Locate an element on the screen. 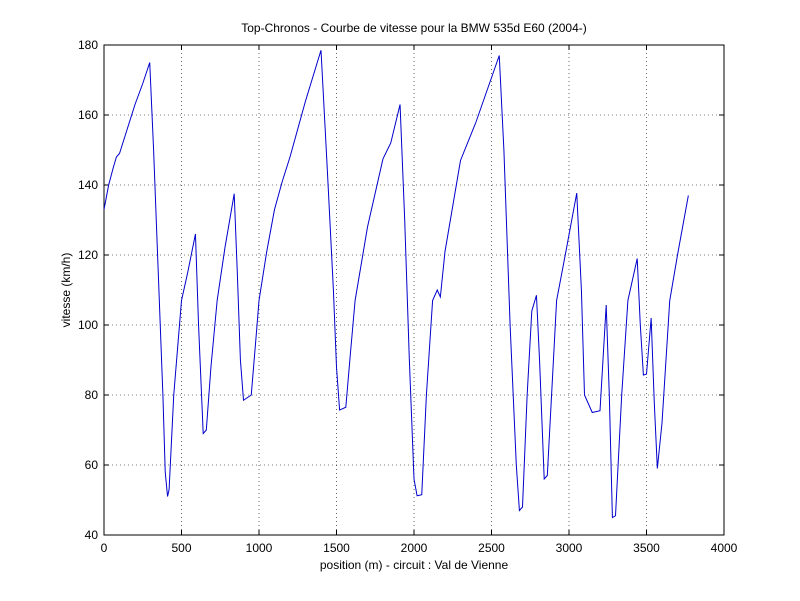  y-tick-label: 180 is located at coordinates (88, 45).